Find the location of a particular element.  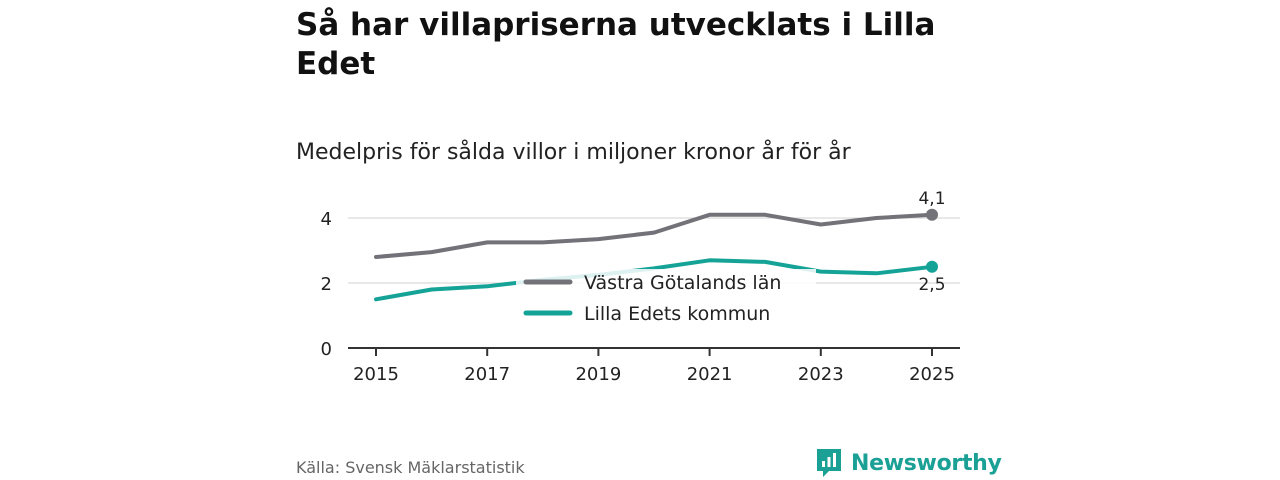

legend-item-vastra-gotaland-label: Västra Götalands län is located at coordinates (682, 283).